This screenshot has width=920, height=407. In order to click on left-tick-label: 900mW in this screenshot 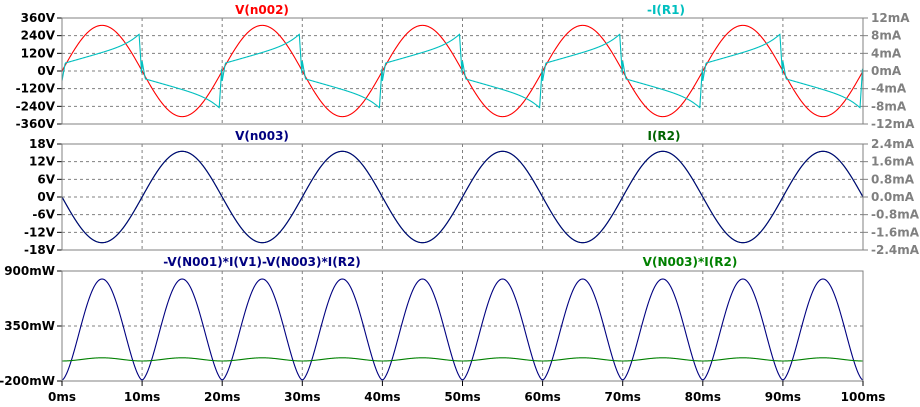, I will do `click(29, 271)`.